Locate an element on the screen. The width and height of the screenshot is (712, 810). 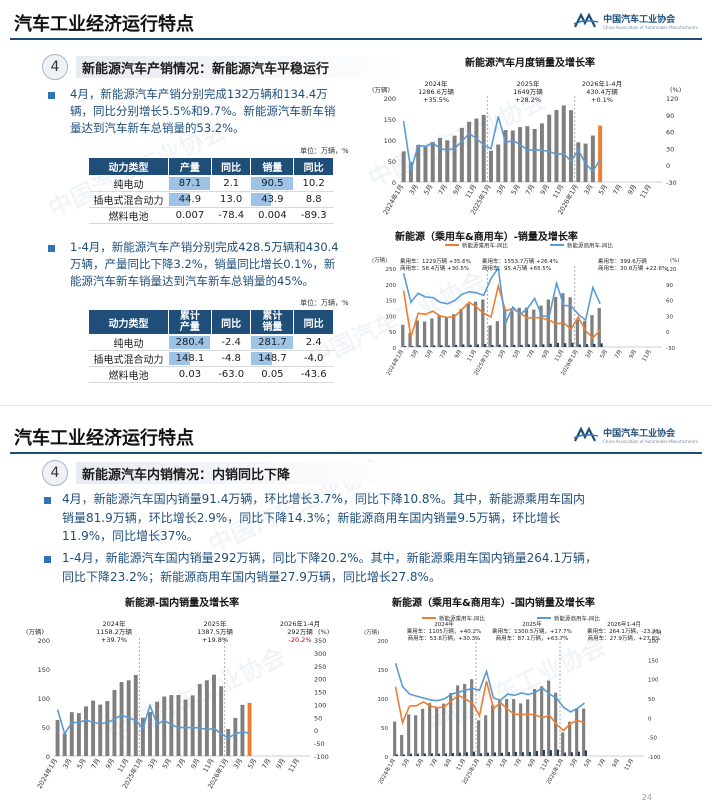
column-header: 产量 is located at coordinates (190, 166).